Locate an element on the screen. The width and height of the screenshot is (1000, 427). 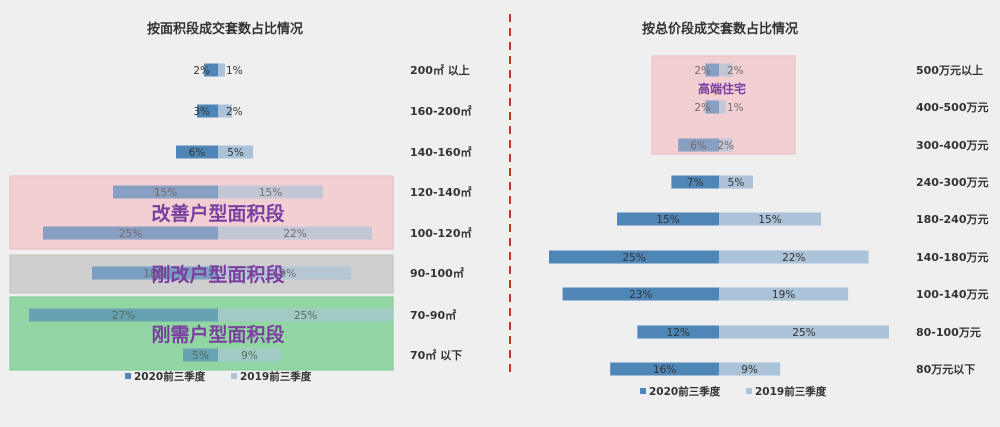
right-callout-0: 高端住宅 is located at coordinates (722, 88).